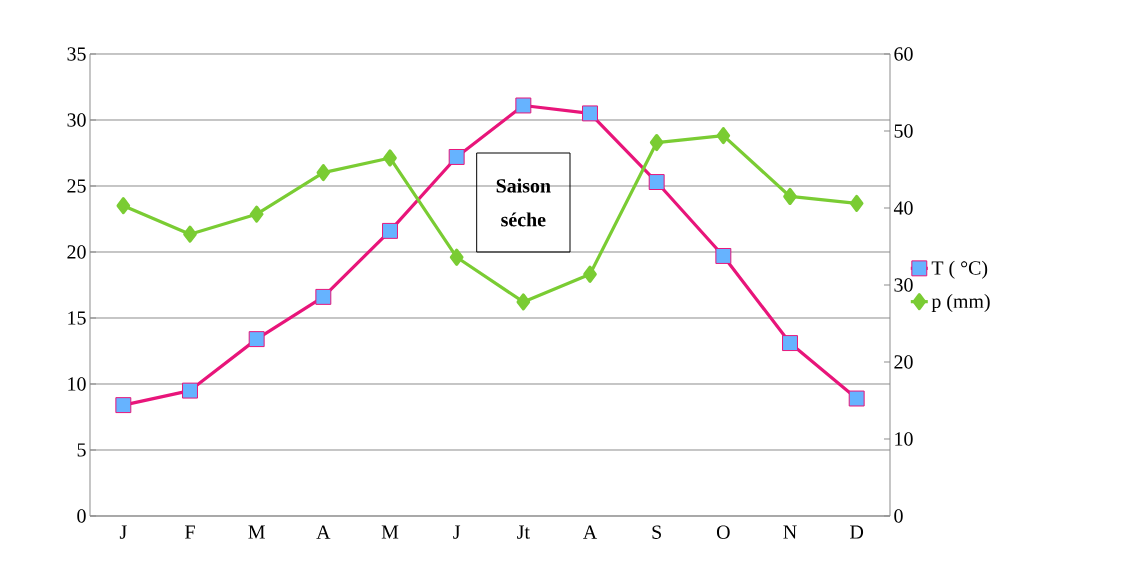 This screenshot has width=1142, height=584. What do you see at coordinates (790, 532) in the screenshot?
I see `x-tick-label: N` at bounding box center [790, 532].